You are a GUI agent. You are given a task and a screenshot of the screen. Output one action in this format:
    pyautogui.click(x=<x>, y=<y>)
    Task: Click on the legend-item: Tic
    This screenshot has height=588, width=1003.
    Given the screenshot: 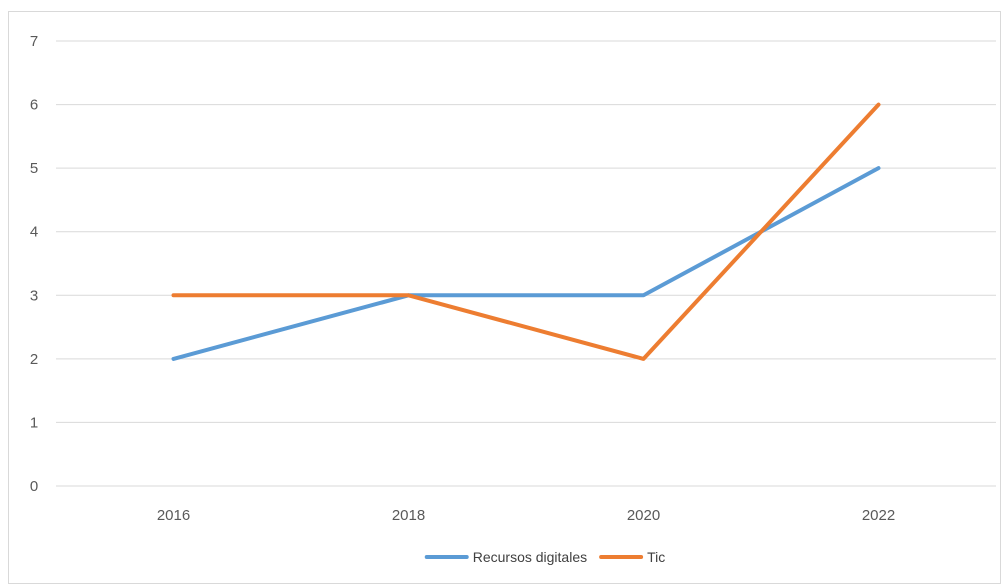 What is the action you would take?
    pyautogui.click(x=633, y=557)
    